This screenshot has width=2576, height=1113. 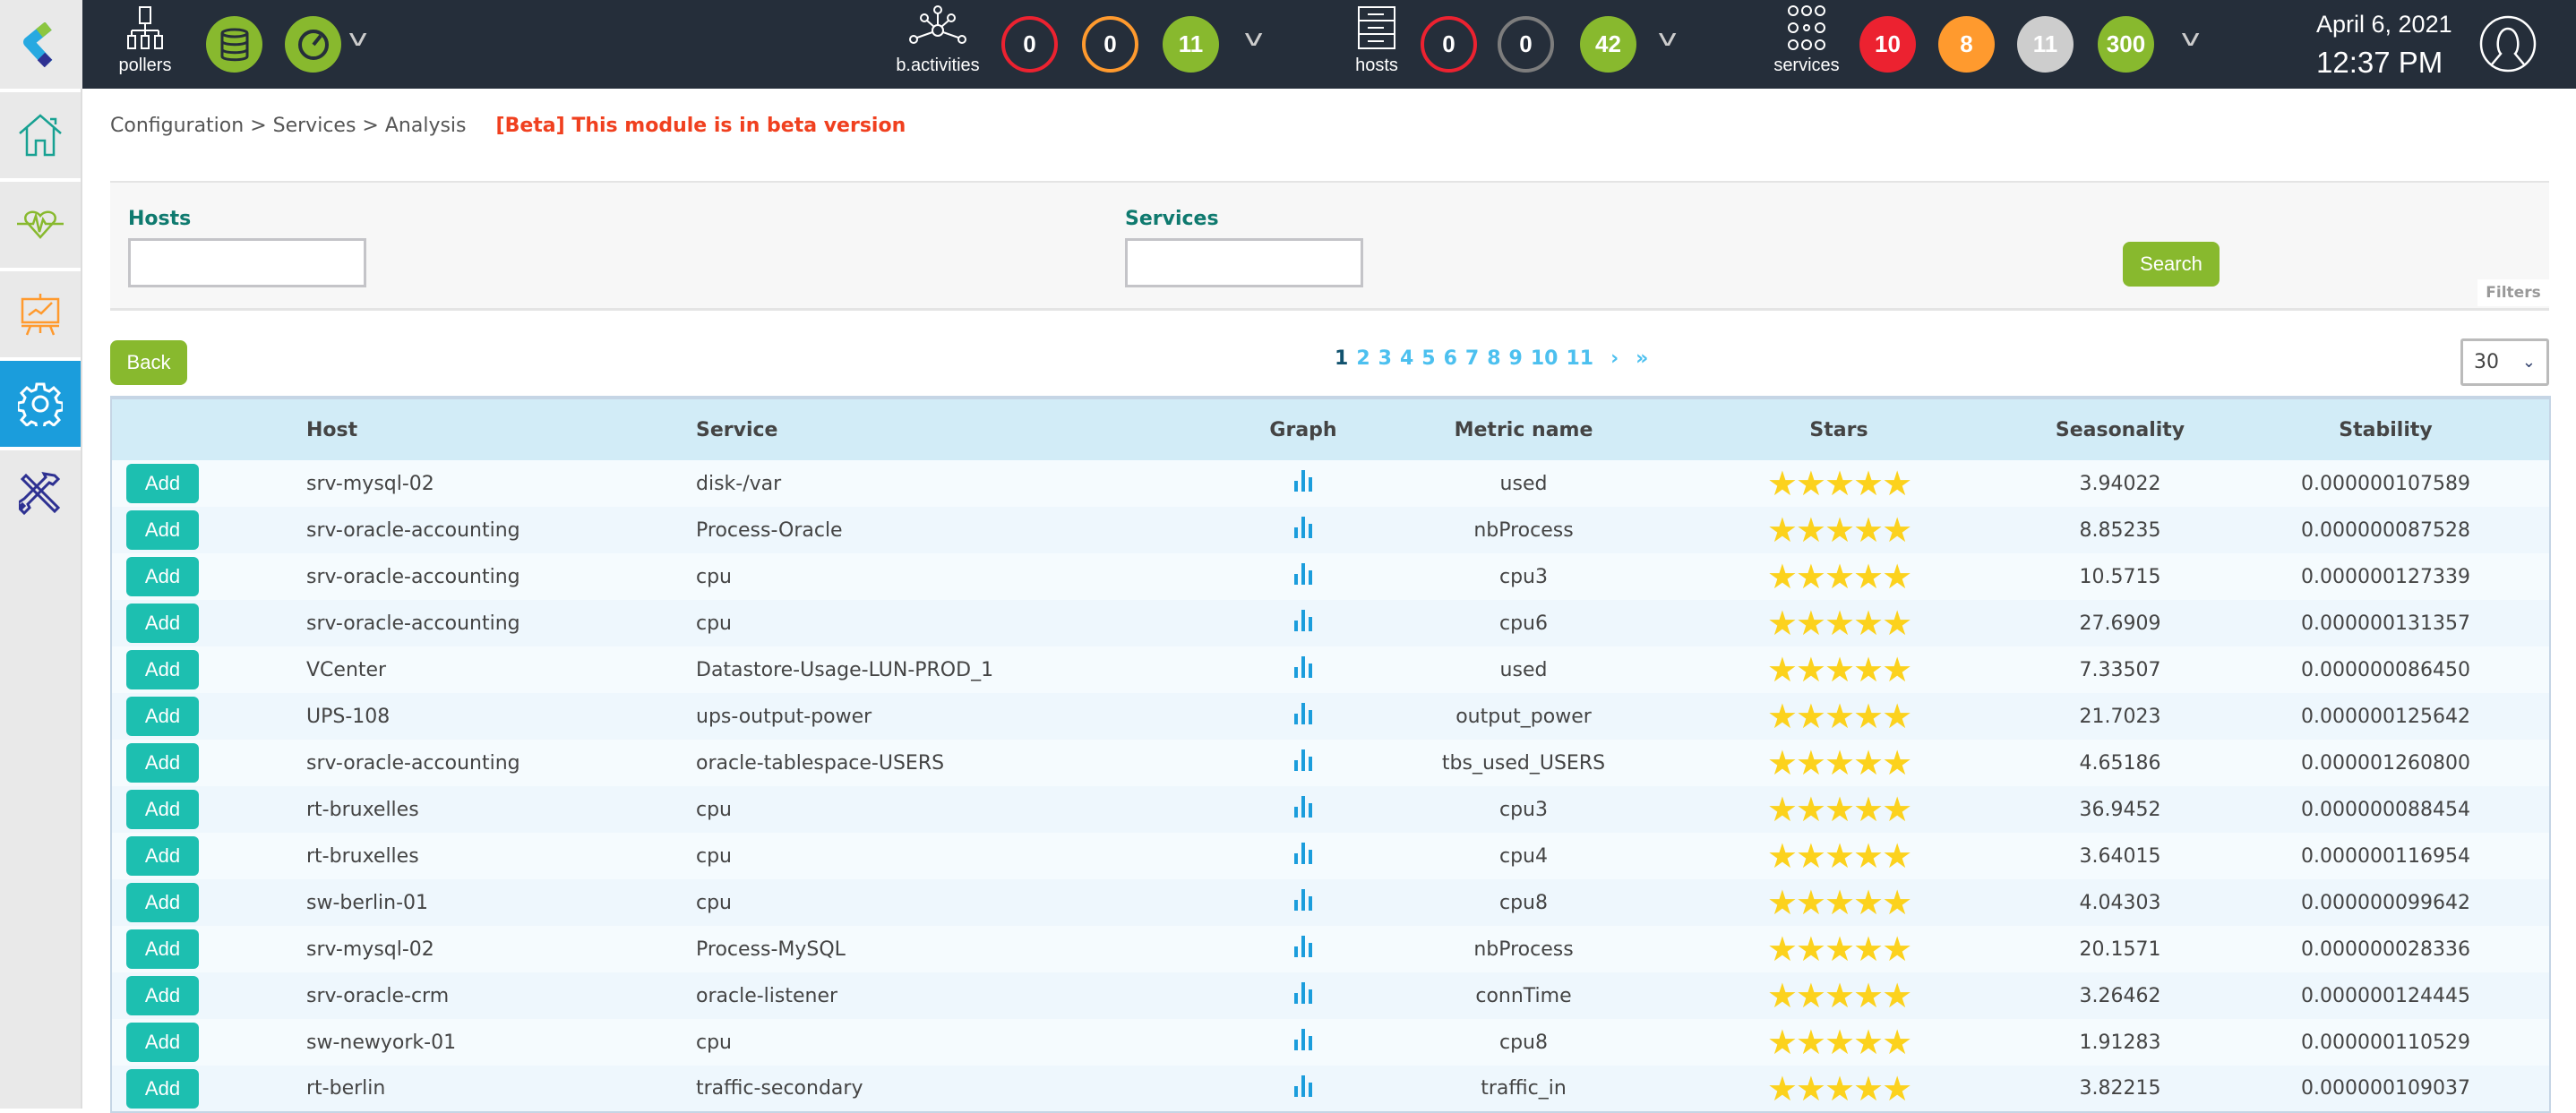 I want to click on user-avatar-icon, so click(x=2508, y=45).